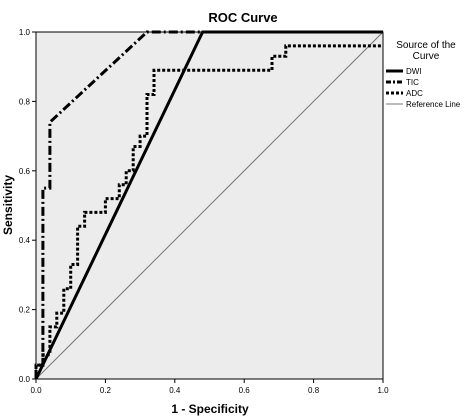 Image resolution: width=474 pixels, height=417 pixels. I want to click on x-axis-ticks: 0.0 0.2 0.4 0.6 0.8 1.0, so click(209, 387).